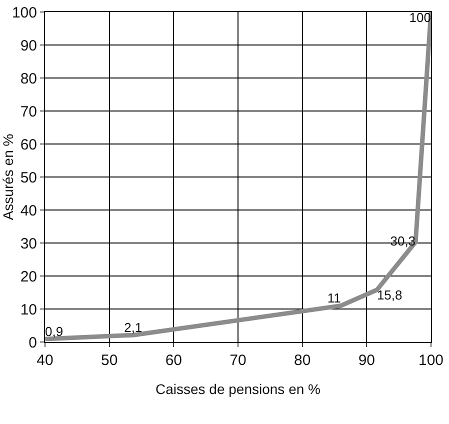  What do you see at coordinates (28, 79) in the screenshot?
I see `y-tick-label: 80` at bounding box center [28, 79].